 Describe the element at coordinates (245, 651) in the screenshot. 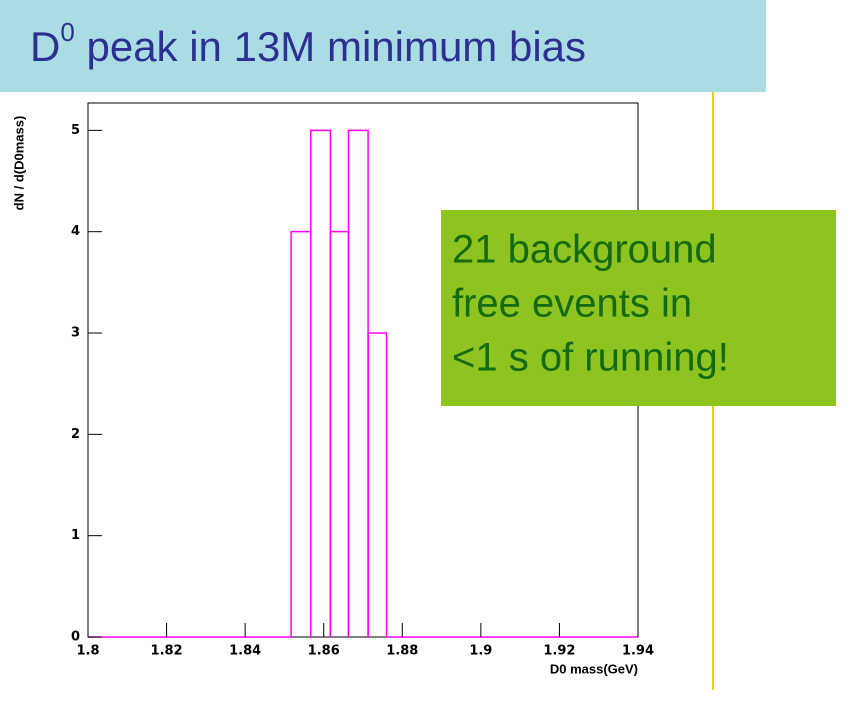

I see `x-tick-label: 1.84` at that location.